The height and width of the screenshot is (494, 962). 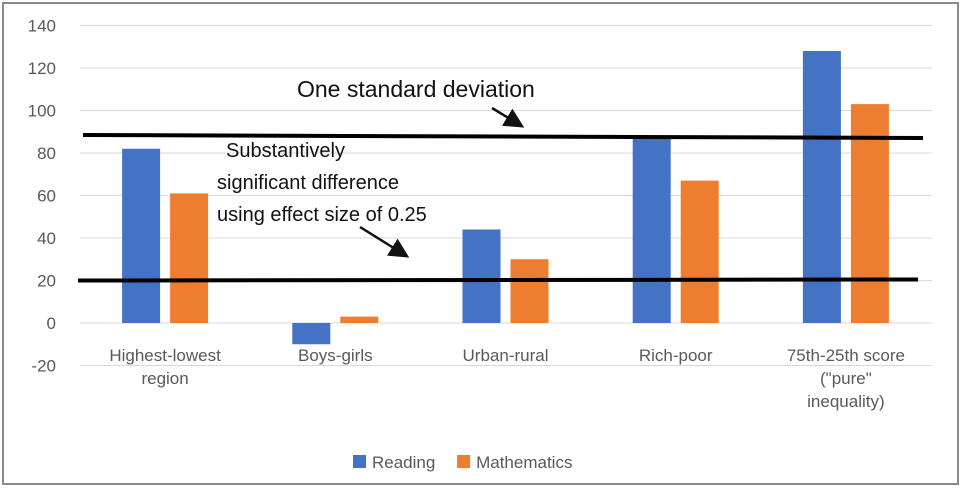 What do you see at coordinates (335, 355) in the screenshot?
I see `x-category-label: Boys-girls` at bounding box center [335, 355].